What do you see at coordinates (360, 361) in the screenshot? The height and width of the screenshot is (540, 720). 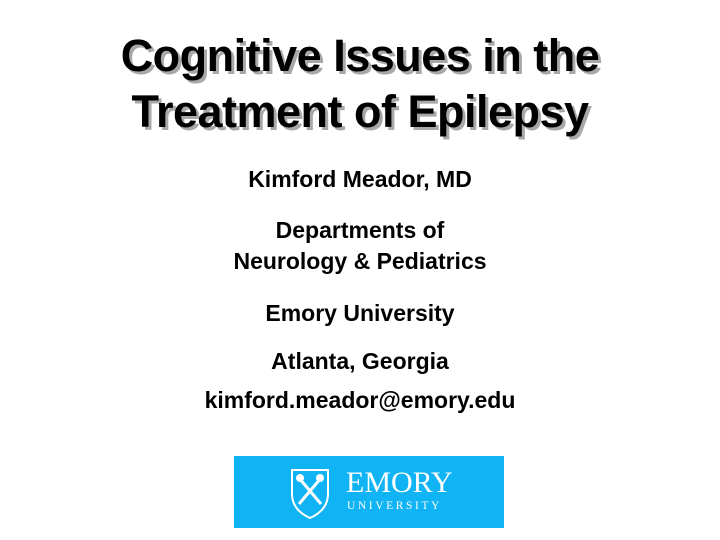 I see `location: Atlanta, Georgia` at bounding box center [360, 361].